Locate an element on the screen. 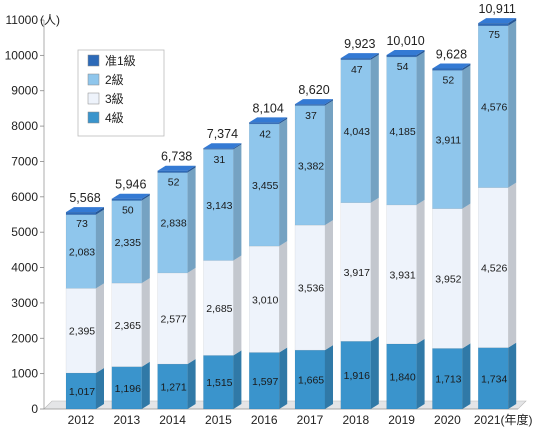 This screenshot has width=537, height=428. segment-value-label: 75 is located at coordinates (494, 35).